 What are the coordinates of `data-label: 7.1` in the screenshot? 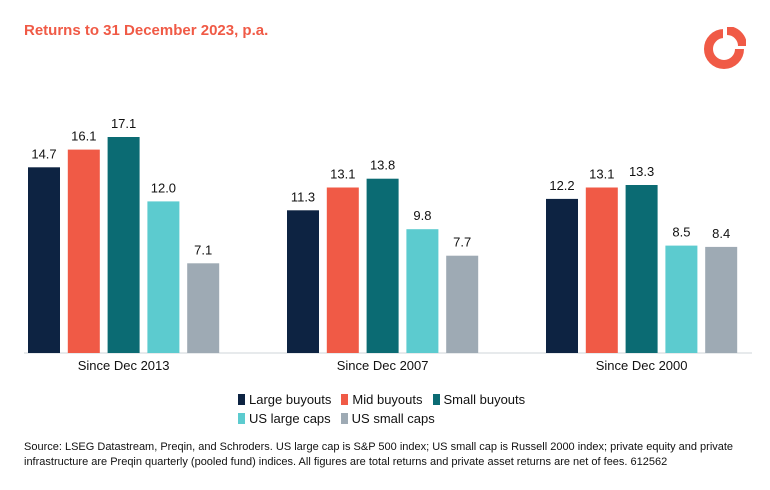 It's located at (203, 249).